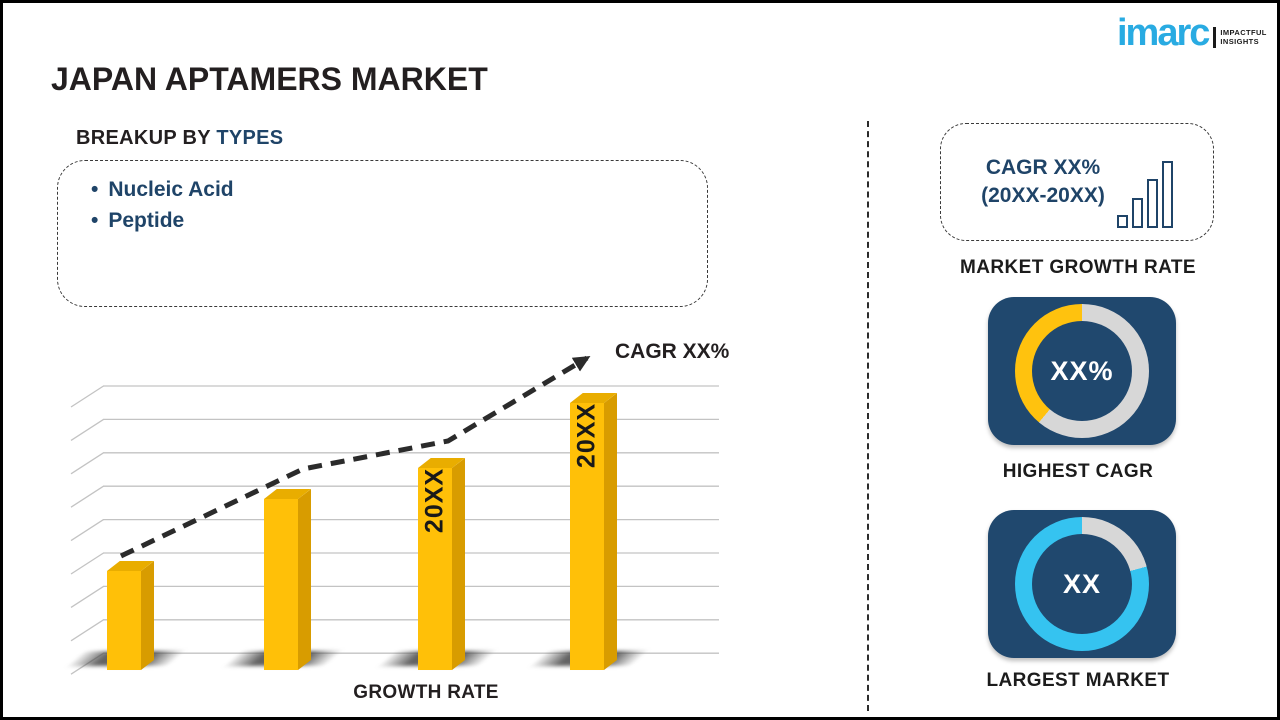  What do you see at coordinates (1043, 181) in the screenshot?
I see `cagr-range-text: CAGR XX% (20XX-20XX)` at bounding box center [1043, 181].